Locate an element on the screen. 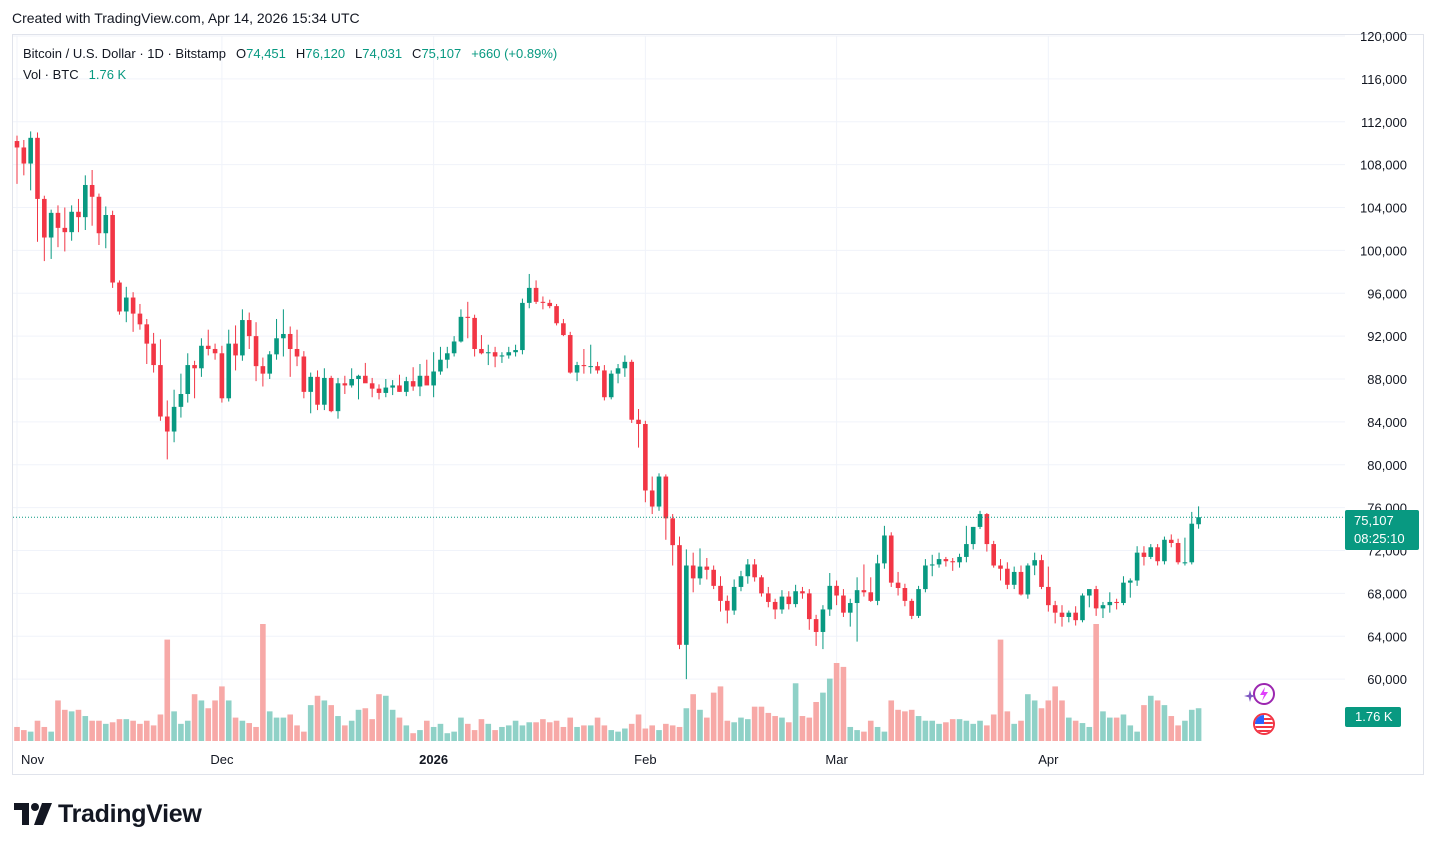  time-tick-label: Apr is located at coordinates (1048, 759).